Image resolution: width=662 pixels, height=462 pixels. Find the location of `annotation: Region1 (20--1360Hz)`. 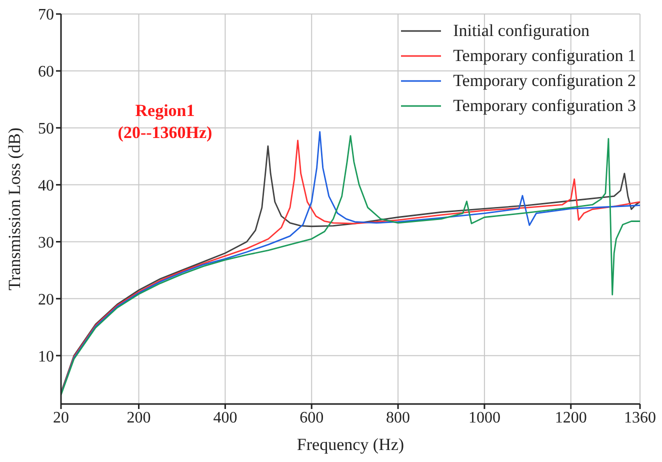

annotation: Region1 (20--1360Hz) is located at coordinates (165, 122).